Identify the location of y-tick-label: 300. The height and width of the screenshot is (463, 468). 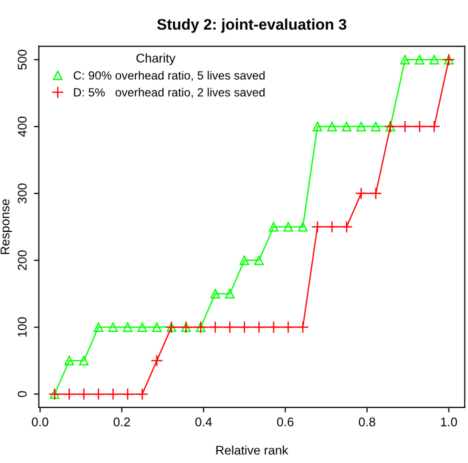
(22, 193).